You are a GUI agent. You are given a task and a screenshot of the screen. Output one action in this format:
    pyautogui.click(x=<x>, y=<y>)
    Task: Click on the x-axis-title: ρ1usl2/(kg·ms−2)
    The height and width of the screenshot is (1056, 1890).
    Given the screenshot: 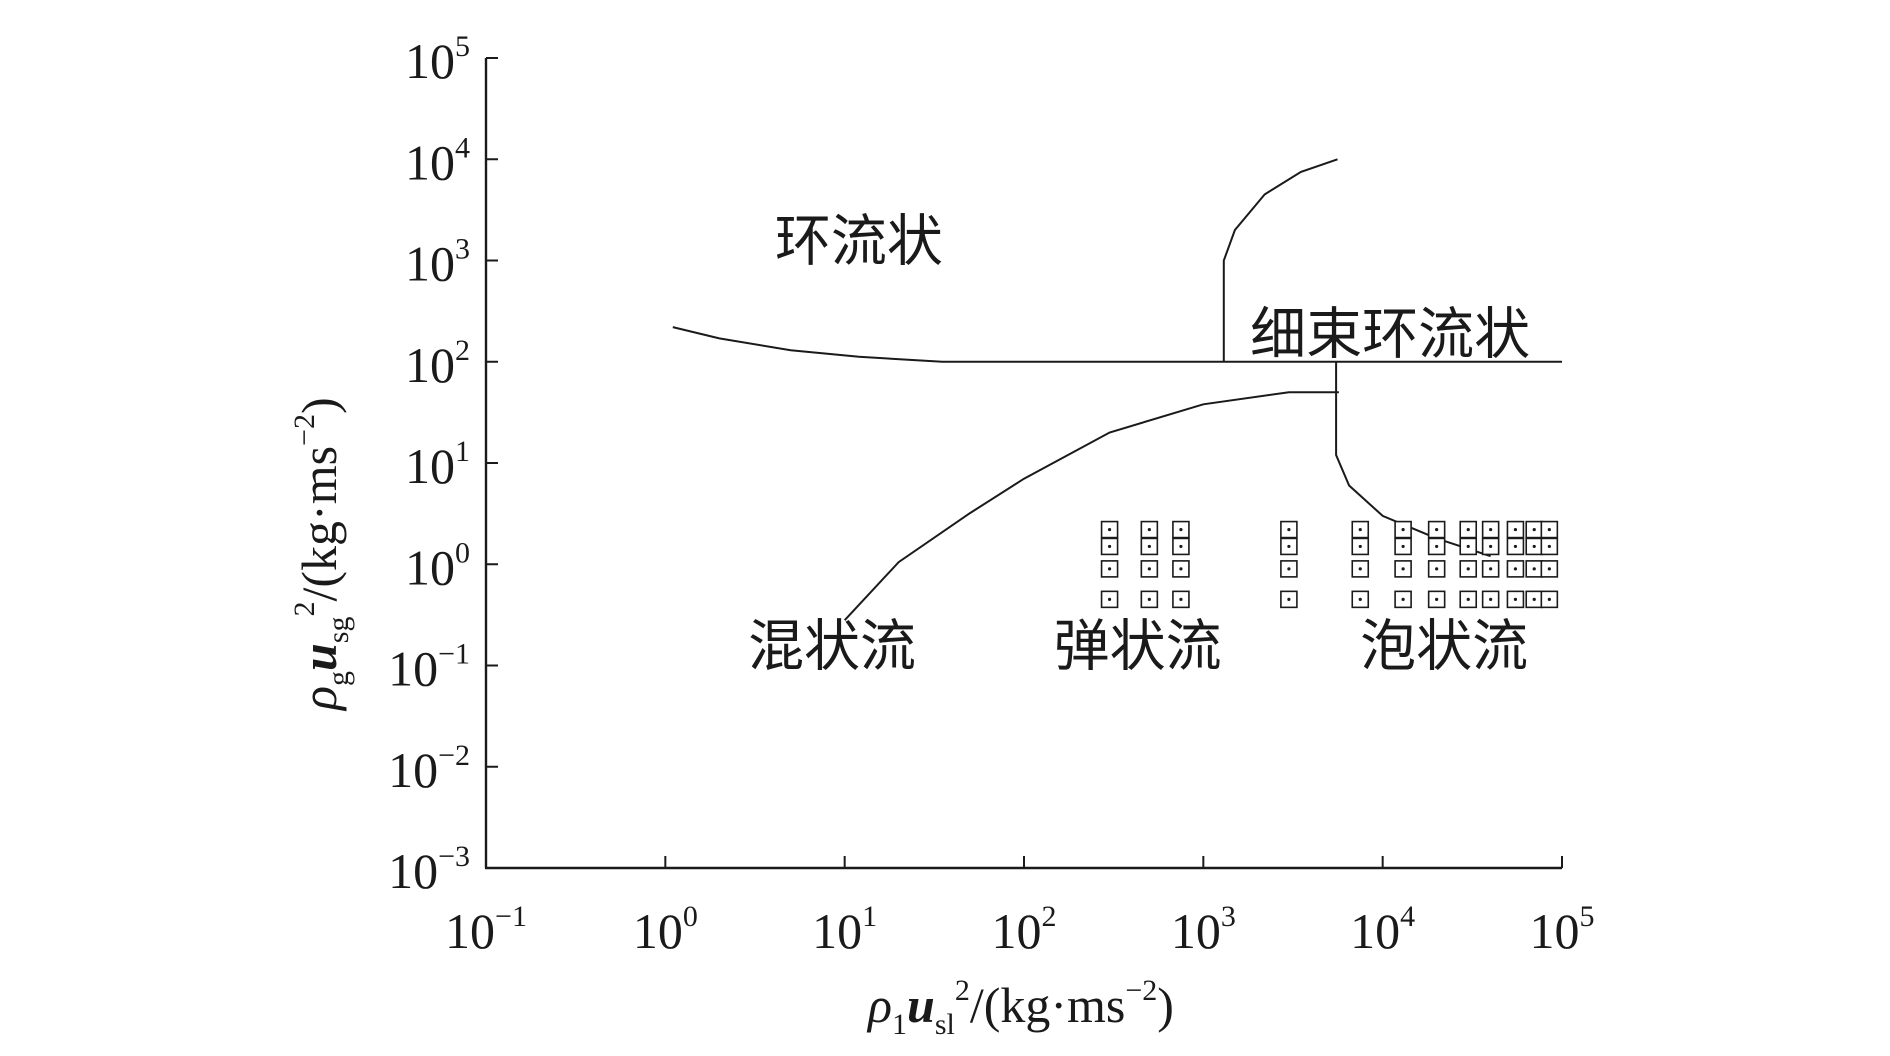 What is the action you would take?
    pyautogui.click(x=1020, y=1007)
    